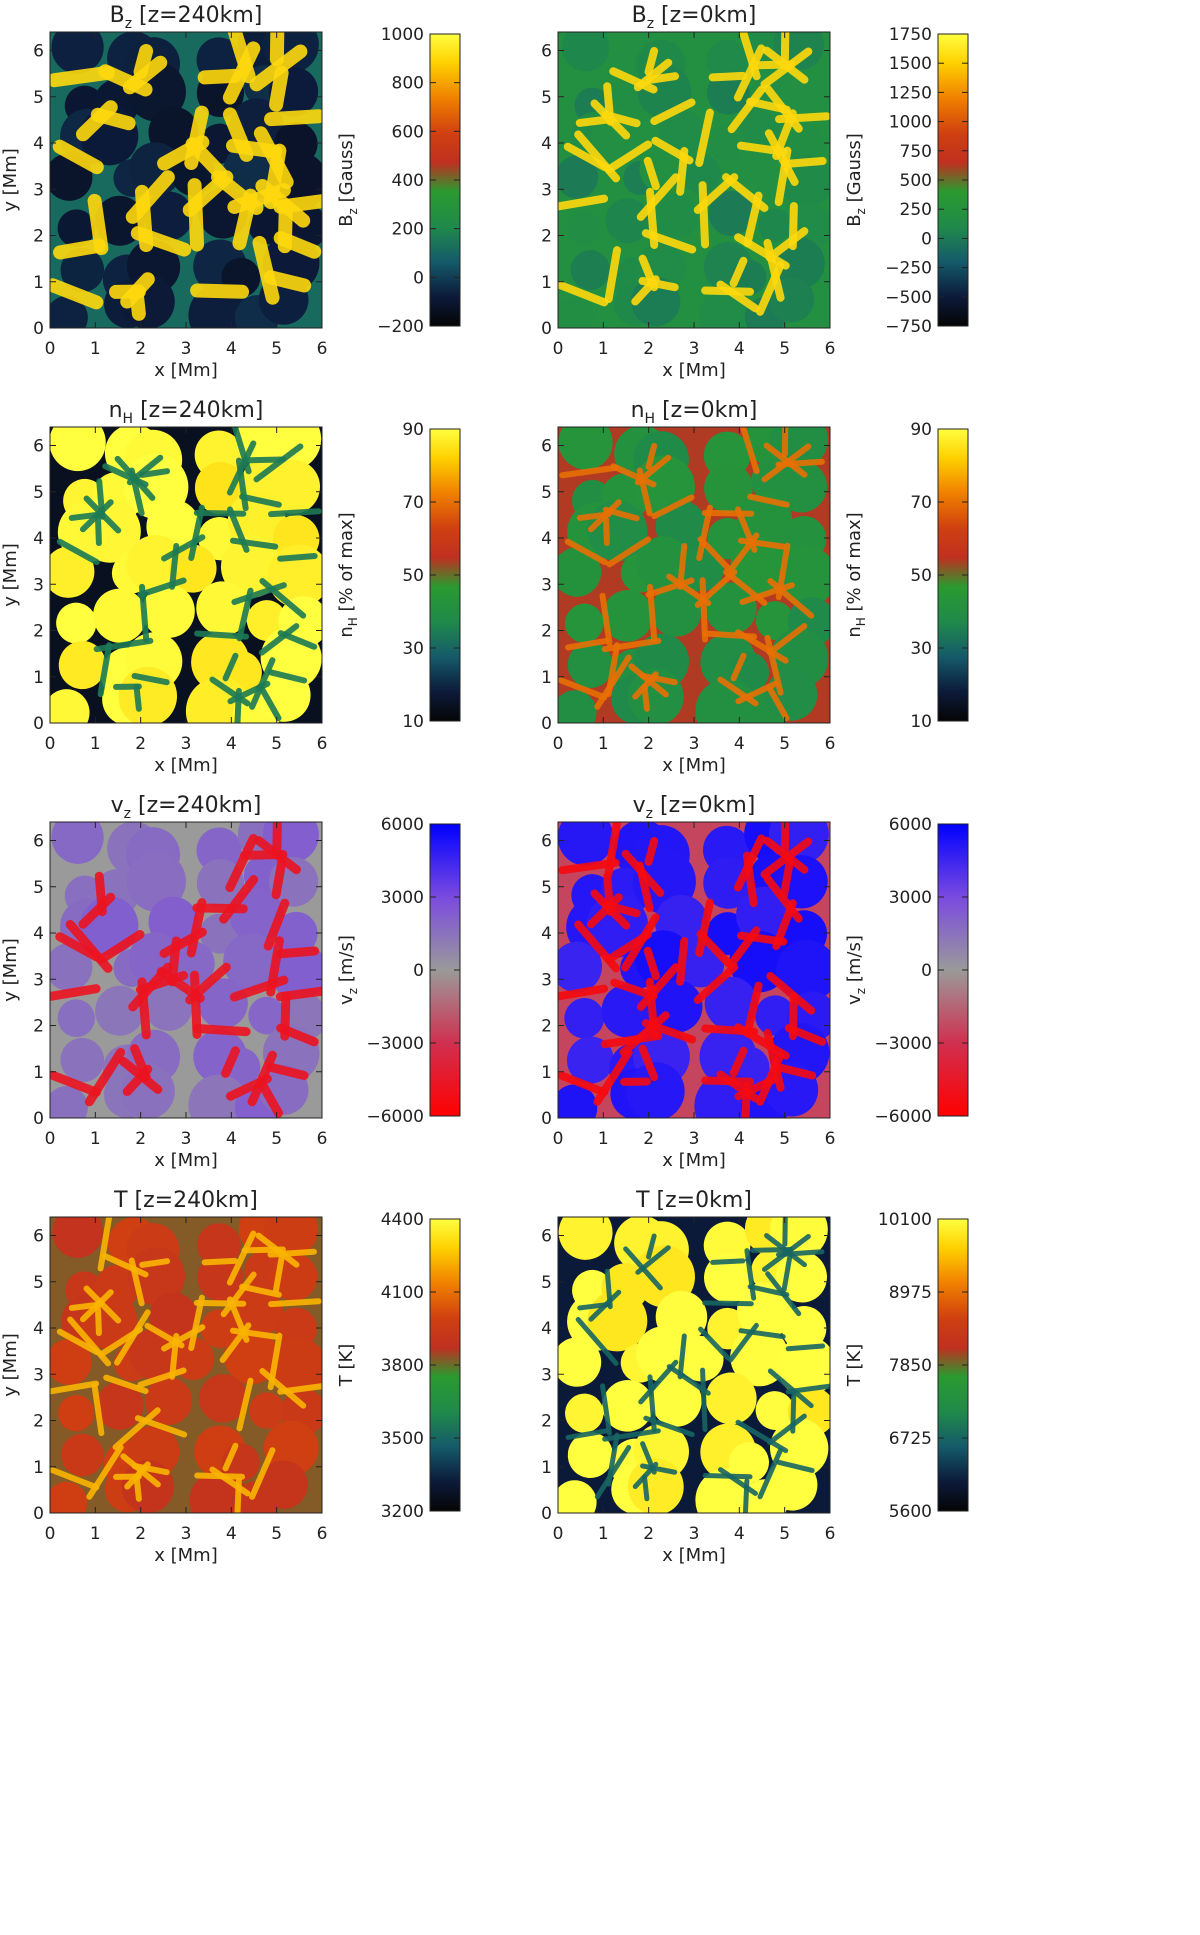  Describe the element at coordinates (402, 1439) in the screenshot. I see `colorbar-tick-label: 3500` at that location.